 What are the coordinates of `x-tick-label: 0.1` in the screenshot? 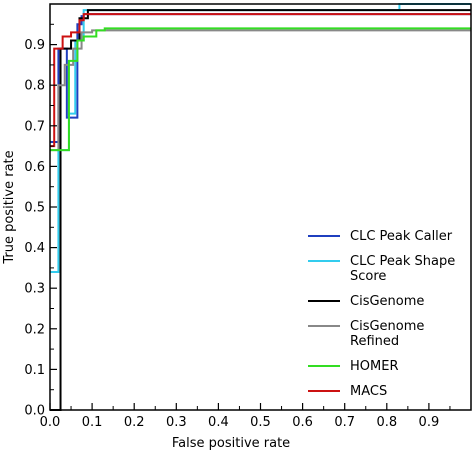 It's located at (92, 422).